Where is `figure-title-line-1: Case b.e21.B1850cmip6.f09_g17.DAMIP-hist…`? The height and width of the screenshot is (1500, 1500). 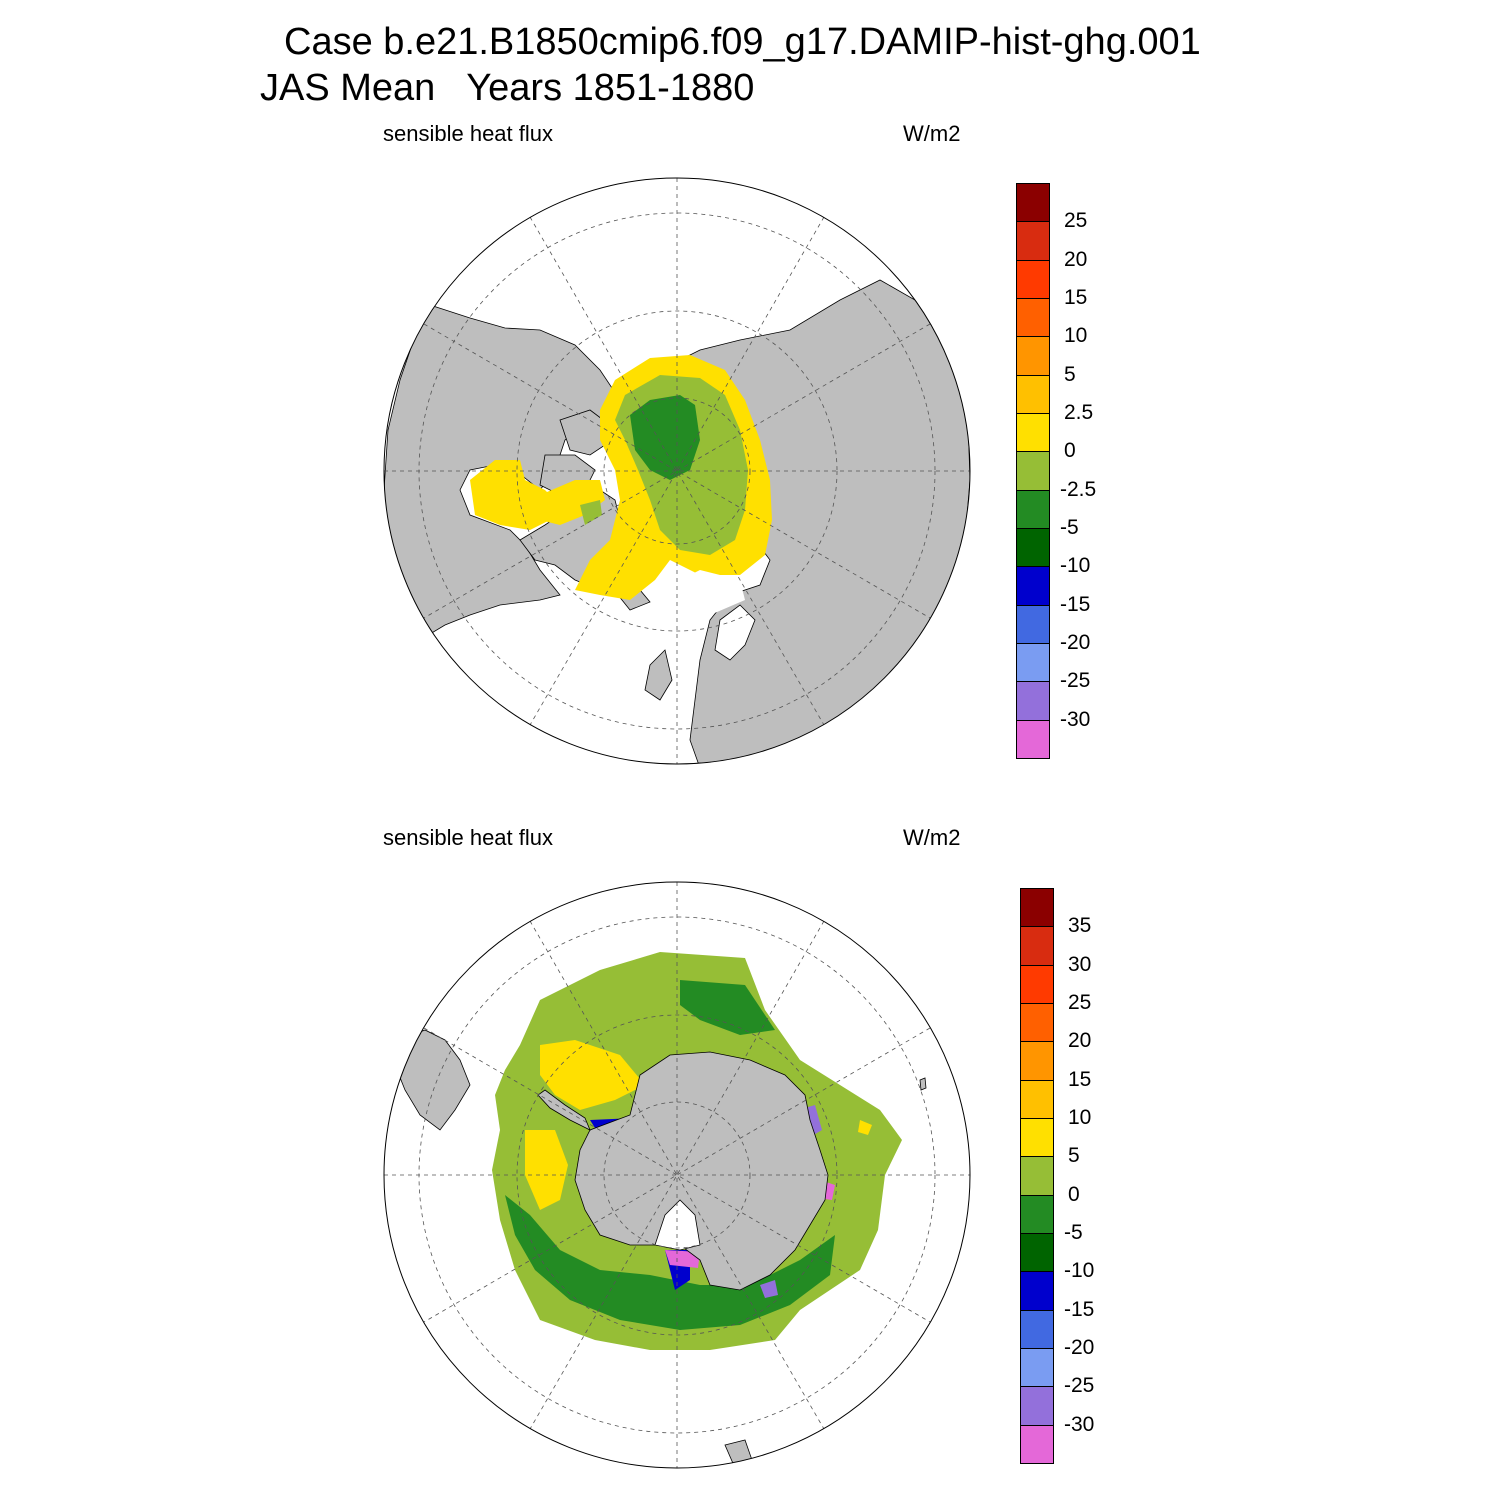 figure-title-line-1: Case b.e21.B1850cmip6.f09_g17.DAMIP-hist… is located at coordinates (742, 42).